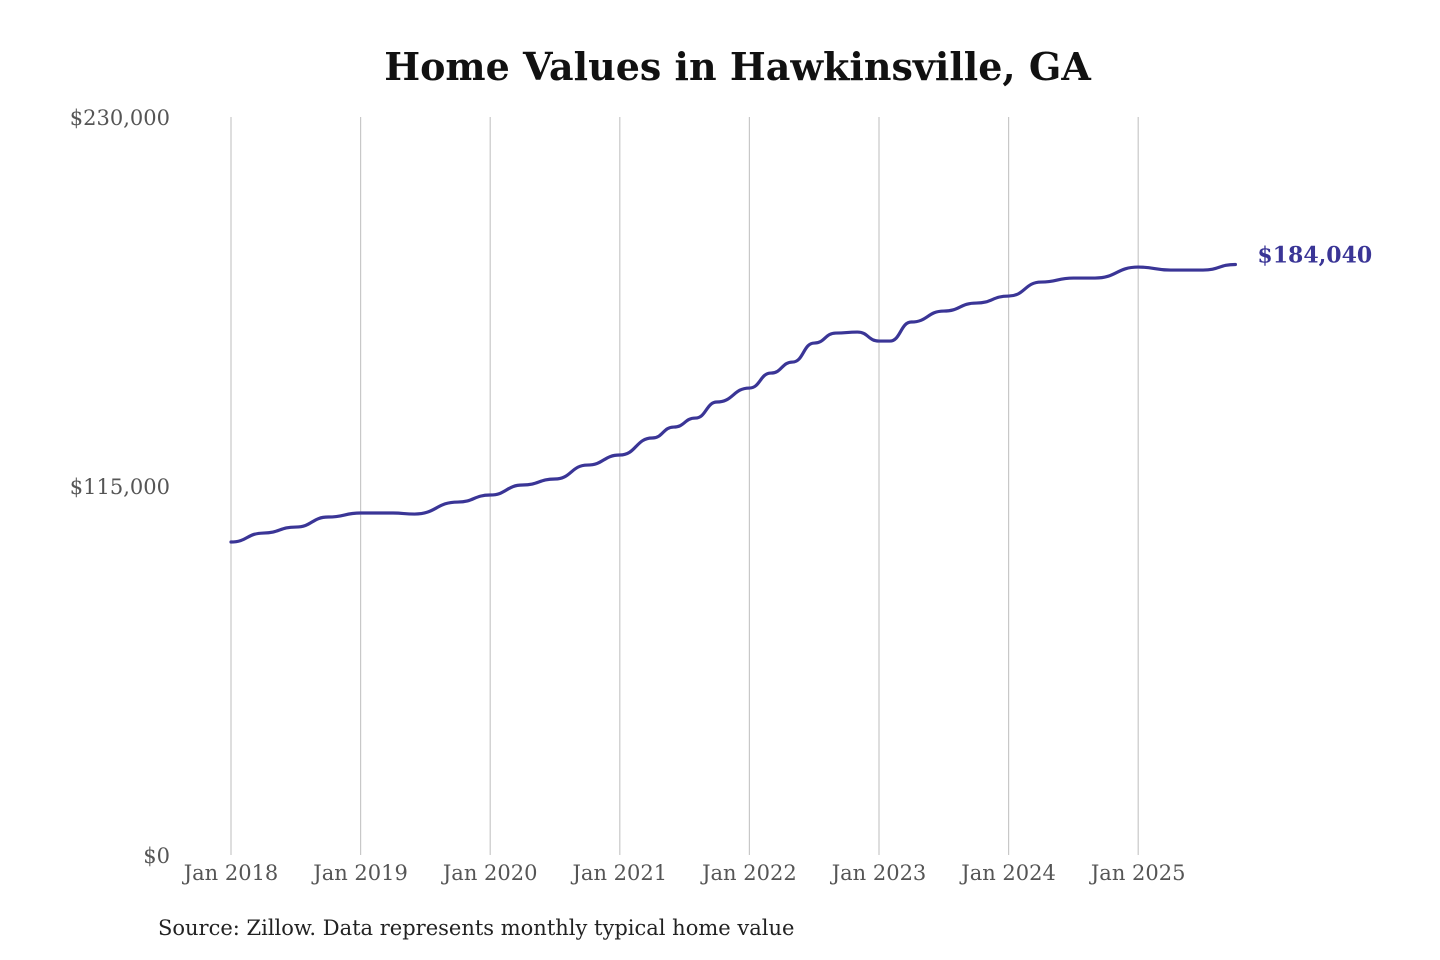 Image resolution: width=1440 pixels, height=960 pixels. I want to click on x-tick-label: Jan 2019, so click(359, 873).